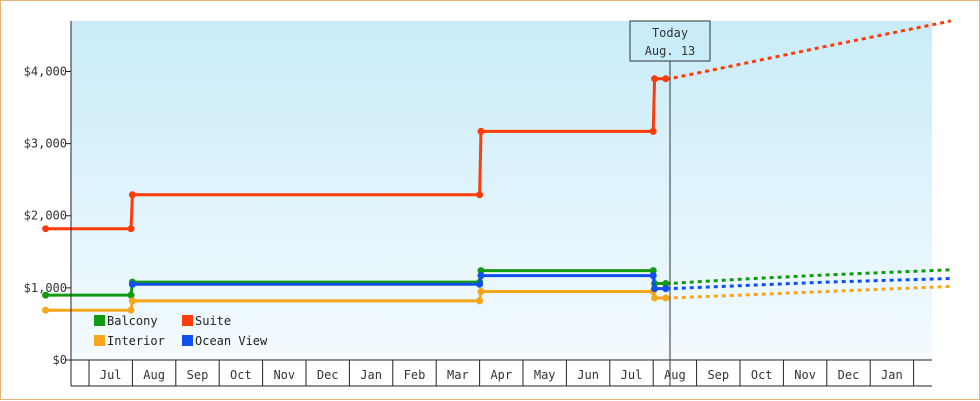 This screenshot has height=401, width=980. What do you see at coordinates (545, 375) in the screenshot?
I see `x-tick-label: May` at bounding box center [545, 375].